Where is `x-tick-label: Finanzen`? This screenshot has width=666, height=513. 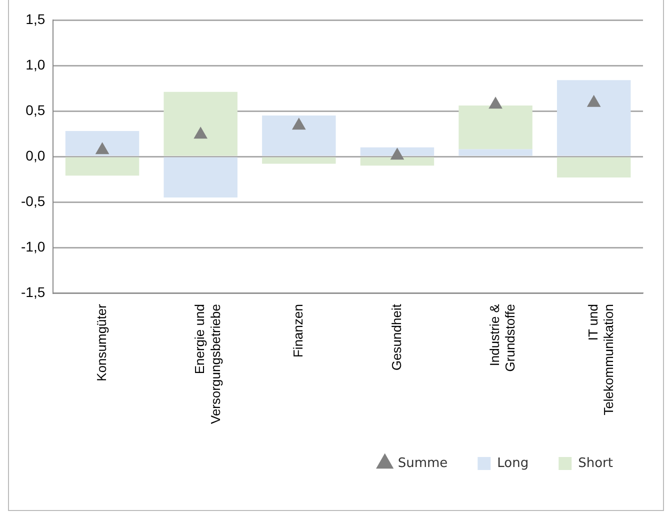
x-tick-label: Finanzen is located at coordinates (298, 331).